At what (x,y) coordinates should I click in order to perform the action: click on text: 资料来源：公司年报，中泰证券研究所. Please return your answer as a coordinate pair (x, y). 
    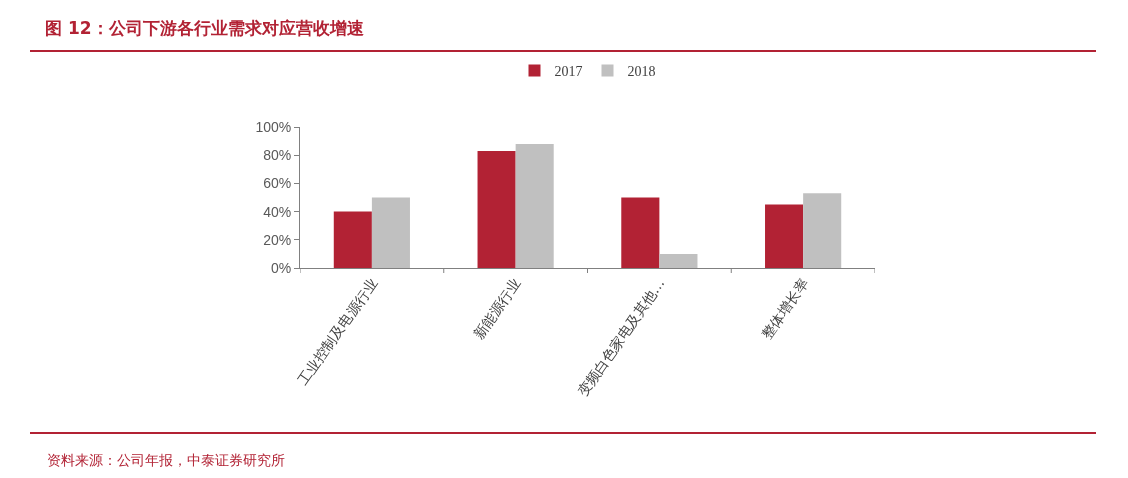
    Looking at the image, I should click on (166, 460).